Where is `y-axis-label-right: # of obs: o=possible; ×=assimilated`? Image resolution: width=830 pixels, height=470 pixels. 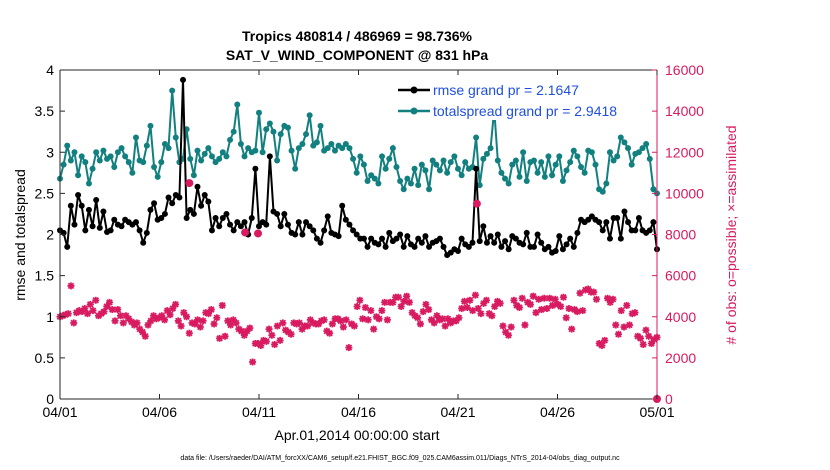 y-axis-label-right: # of obs: o=possible; ×=assimilated is located at coordinates (731, 234).